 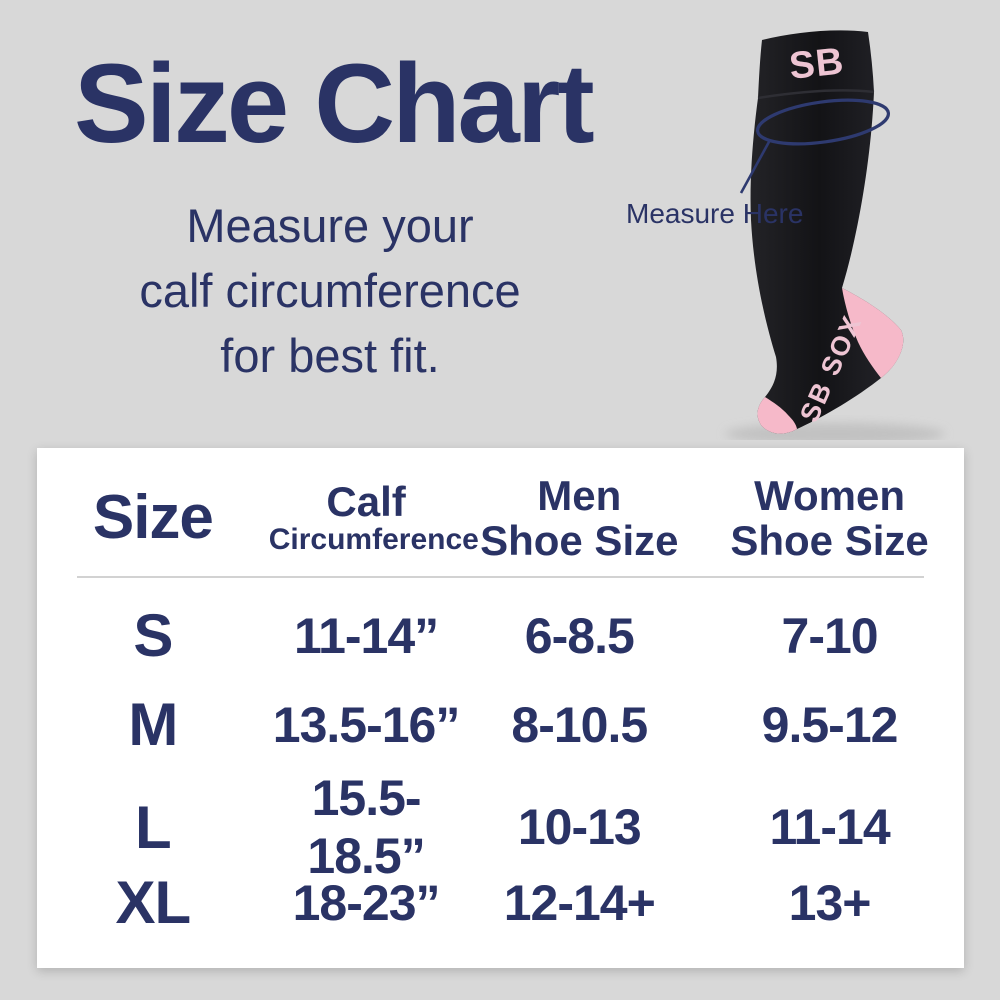 I want to click on sock-heel, so click(x=873, y=333).